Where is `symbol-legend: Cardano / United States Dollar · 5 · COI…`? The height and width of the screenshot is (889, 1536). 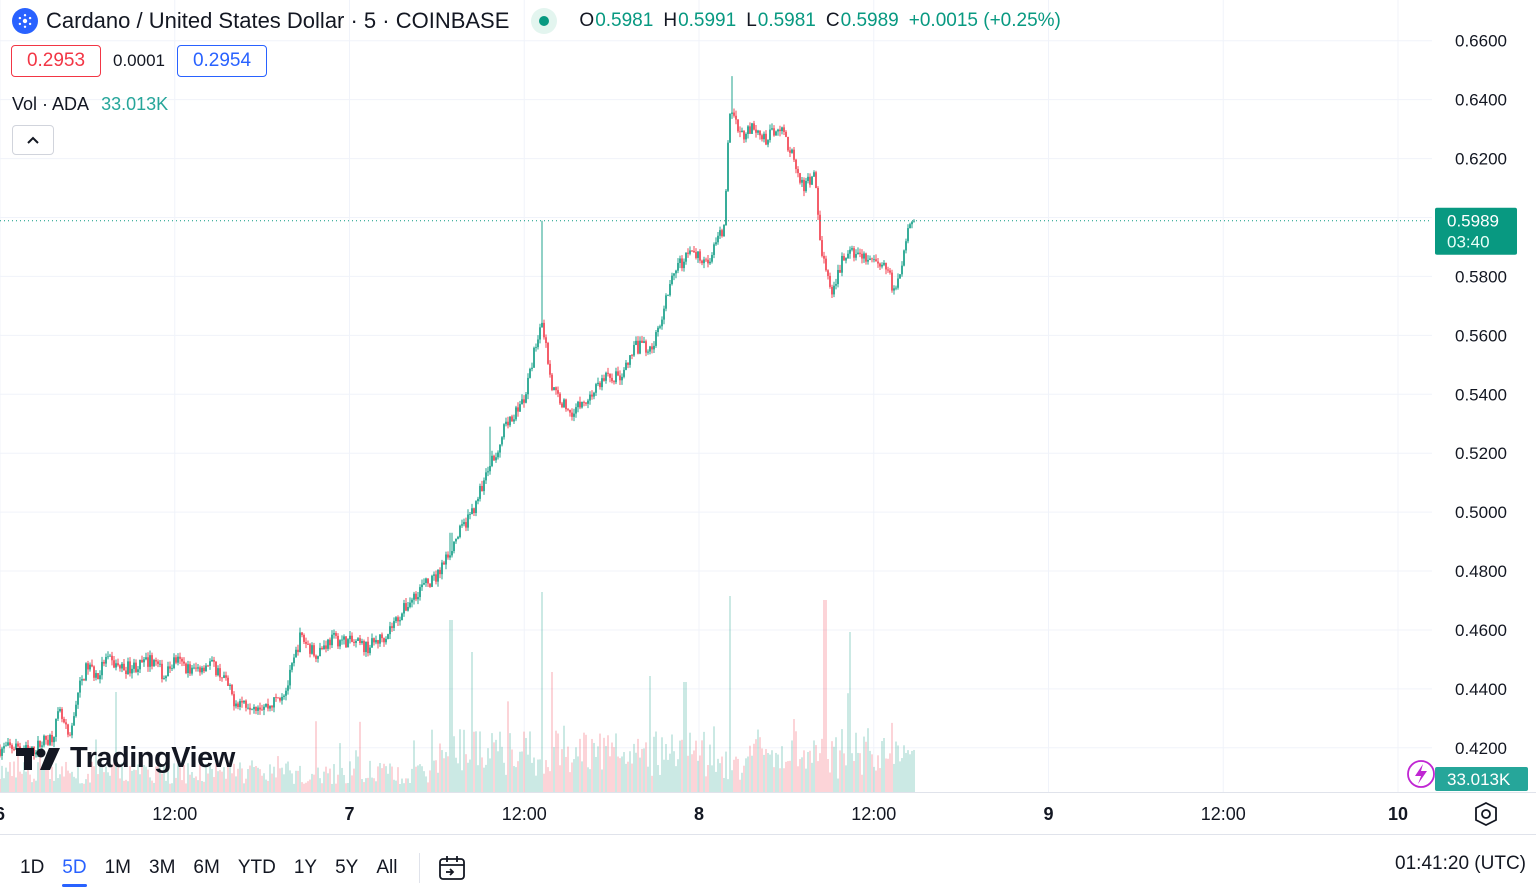
symbol-legend: Cardano / United States Dollar · 5 · COI… is located at coordinates (536, 21).